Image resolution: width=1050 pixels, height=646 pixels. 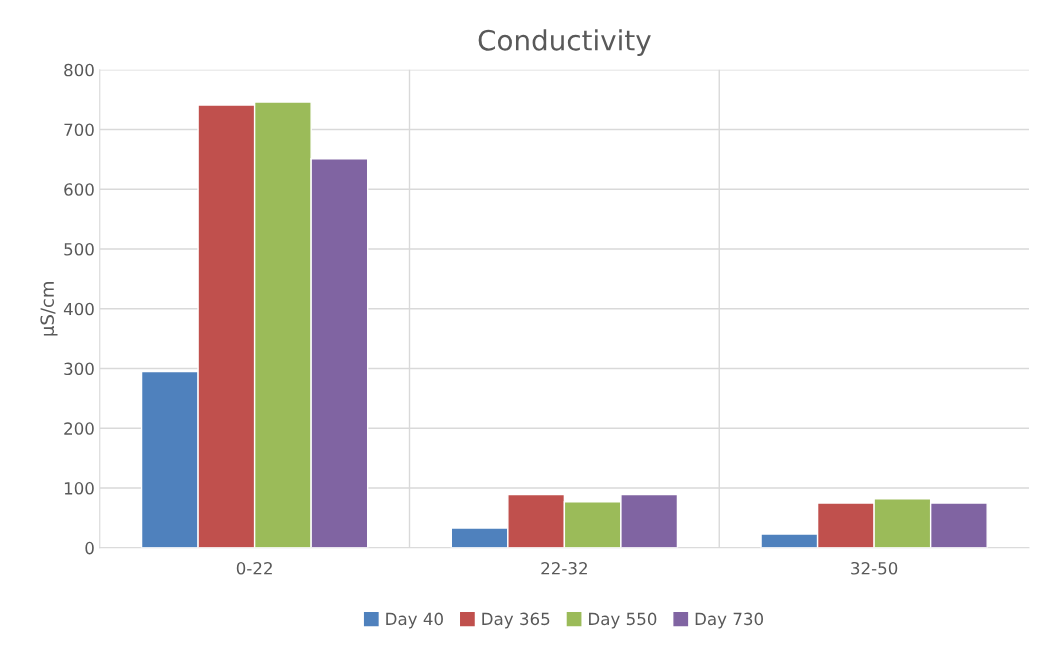 I want to click on y-tick-label: 0, so click(x=89, y=548).